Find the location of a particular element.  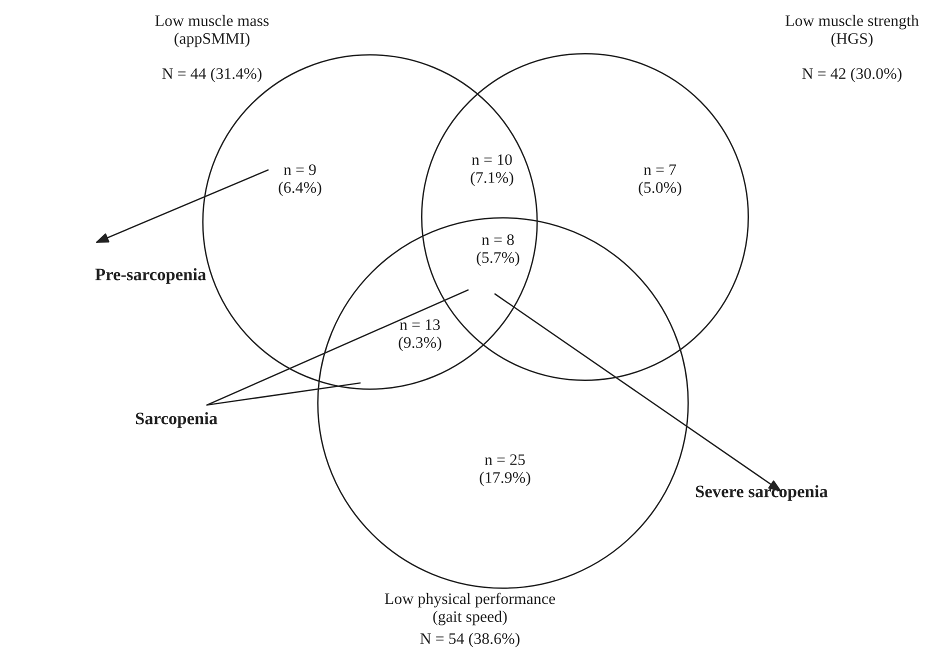

text: n = 25 (17.9%) is located at coordinates (505, 470).